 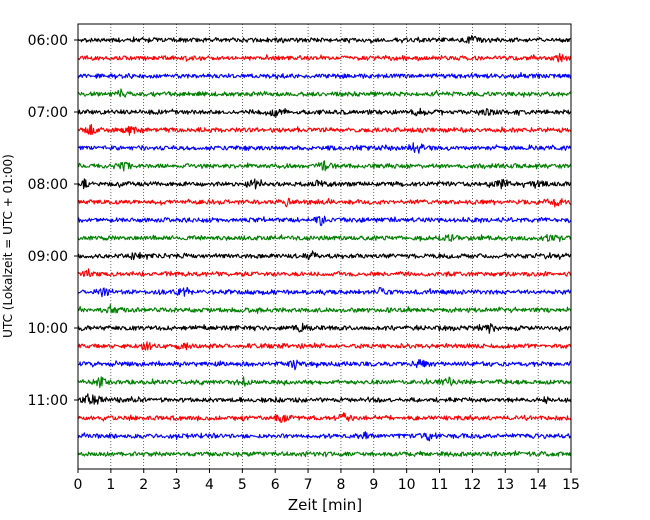 What do you see at coordinates (78, 485) in the screenshot?
I see `x-tick-label: 0` at bounding box center [78, 485].